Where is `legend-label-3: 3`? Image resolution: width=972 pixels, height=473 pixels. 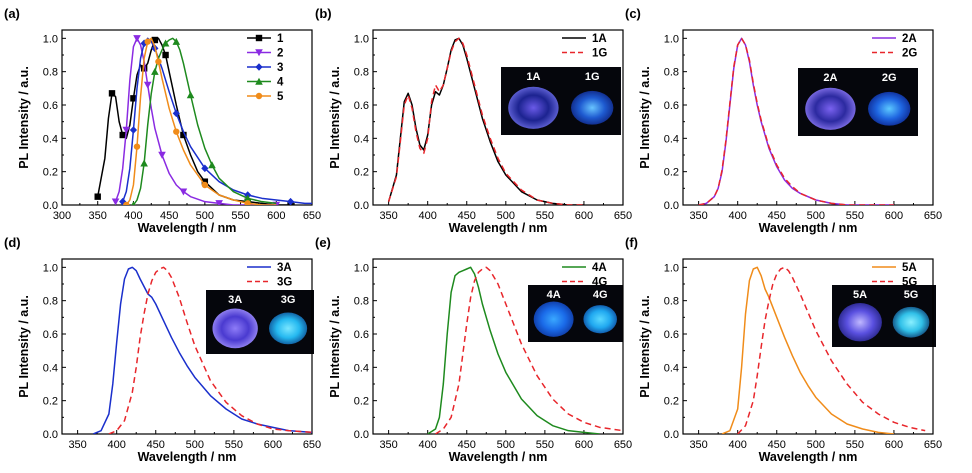
legend-label-3: 3 is located at coordinates (280, 68).